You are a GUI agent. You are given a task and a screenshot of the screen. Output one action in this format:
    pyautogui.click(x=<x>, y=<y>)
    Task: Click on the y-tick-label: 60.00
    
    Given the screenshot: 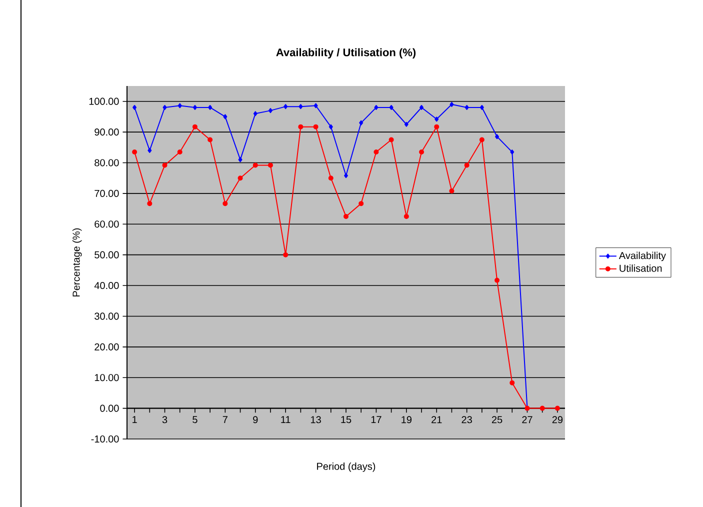 What is the action you would take?
    pyautogui.click(x=106, y=224)
    